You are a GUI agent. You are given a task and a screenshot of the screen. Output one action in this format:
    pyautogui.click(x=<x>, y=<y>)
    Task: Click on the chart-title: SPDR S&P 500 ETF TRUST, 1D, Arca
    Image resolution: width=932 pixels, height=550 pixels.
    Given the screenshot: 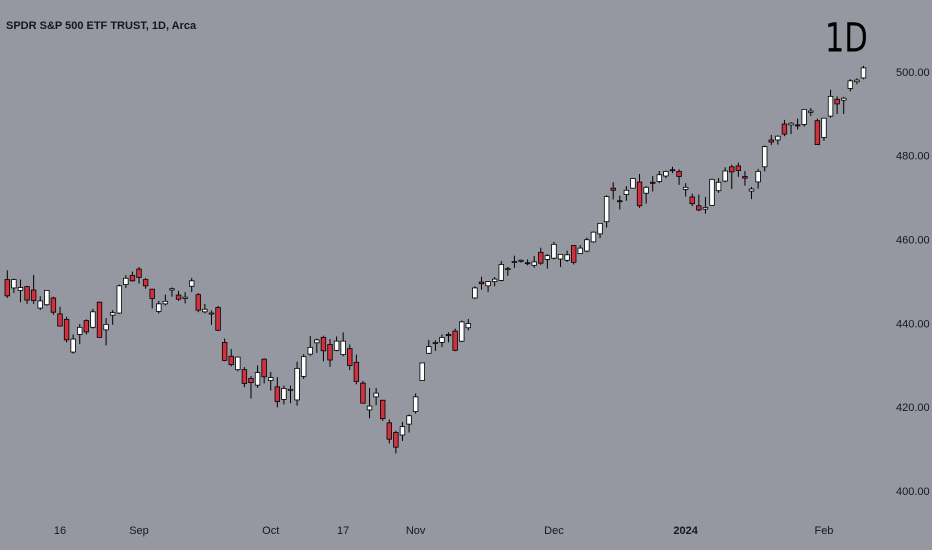 What is the action you would take?
    pyautogui.click(x=101, y=26)
    